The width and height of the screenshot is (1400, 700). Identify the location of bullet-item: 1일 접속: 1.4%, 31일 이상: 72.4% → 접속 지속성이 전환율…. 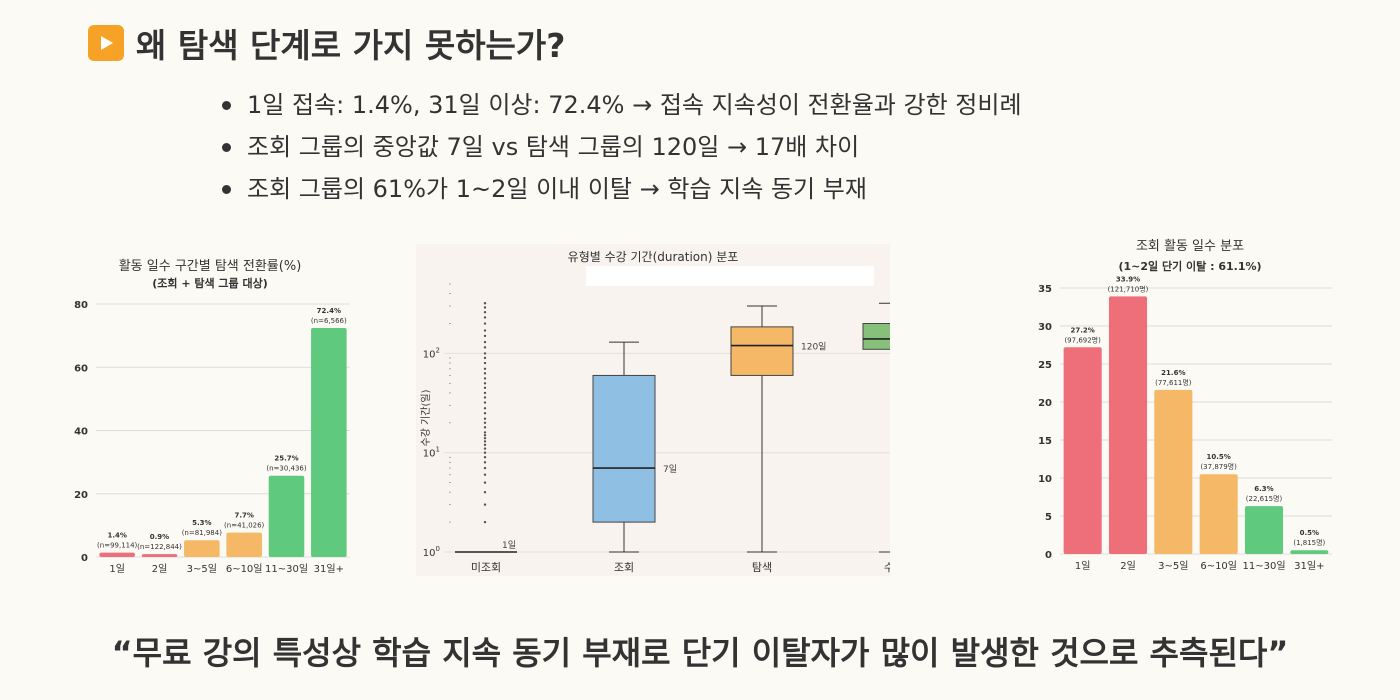
(622, 105).